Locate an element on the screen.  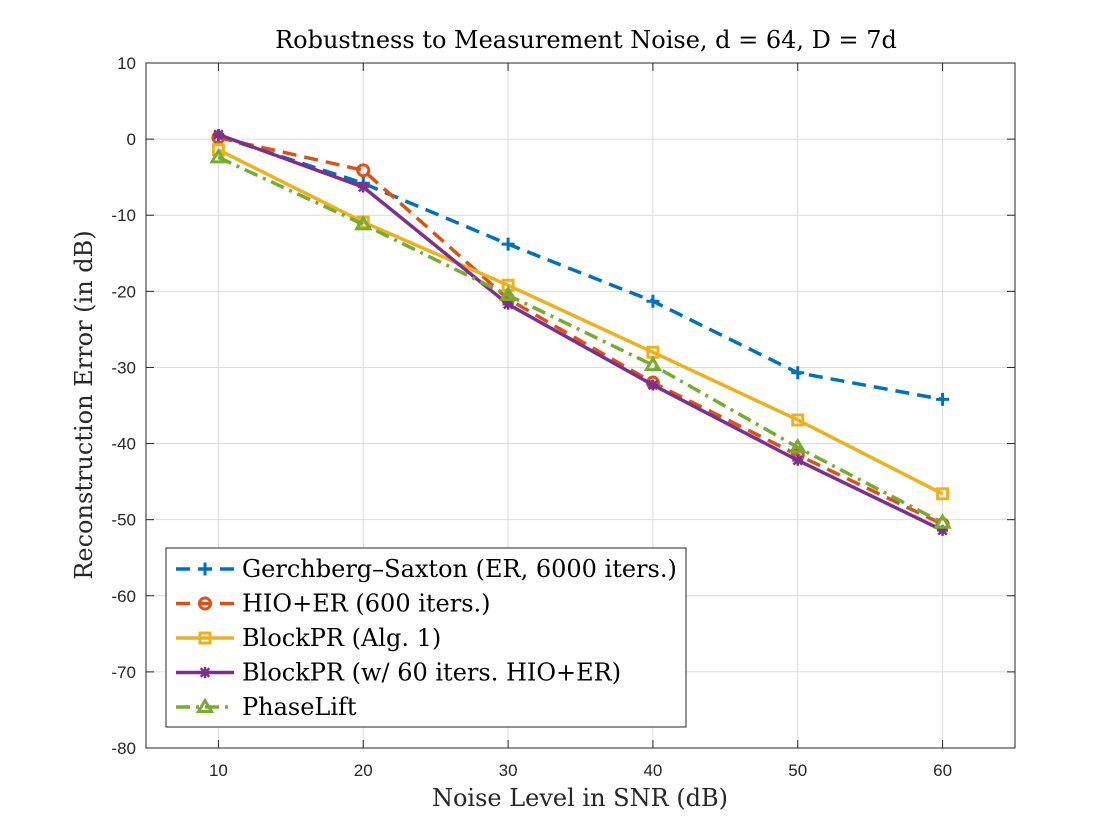
legend-label: PhaseLift is located at coordinates (299, 707).